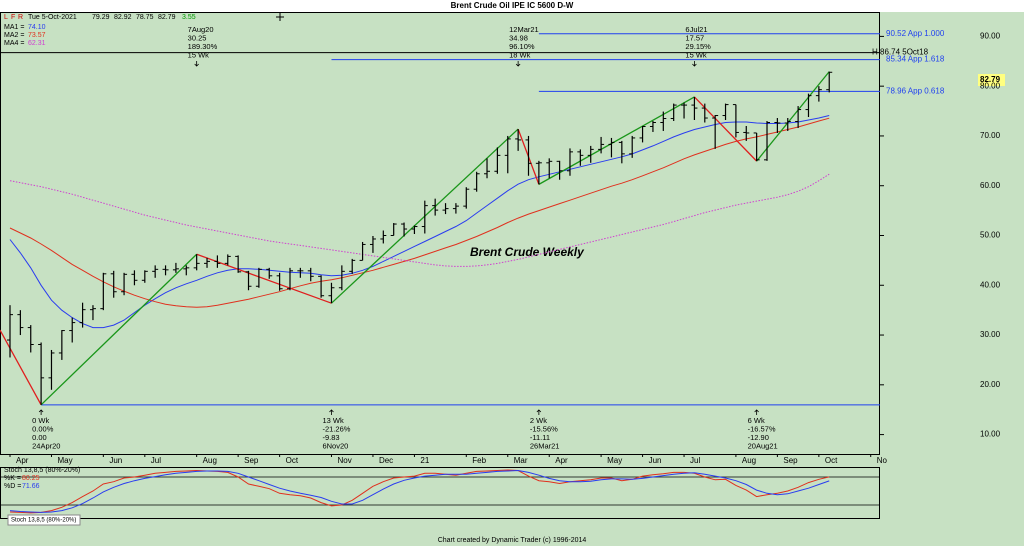 The height and width of the screenshot is (546, 1024). Describe the element at coordinates (330, 437) in the screenshot. I see `pivot-annotation: -9.83` at that location.